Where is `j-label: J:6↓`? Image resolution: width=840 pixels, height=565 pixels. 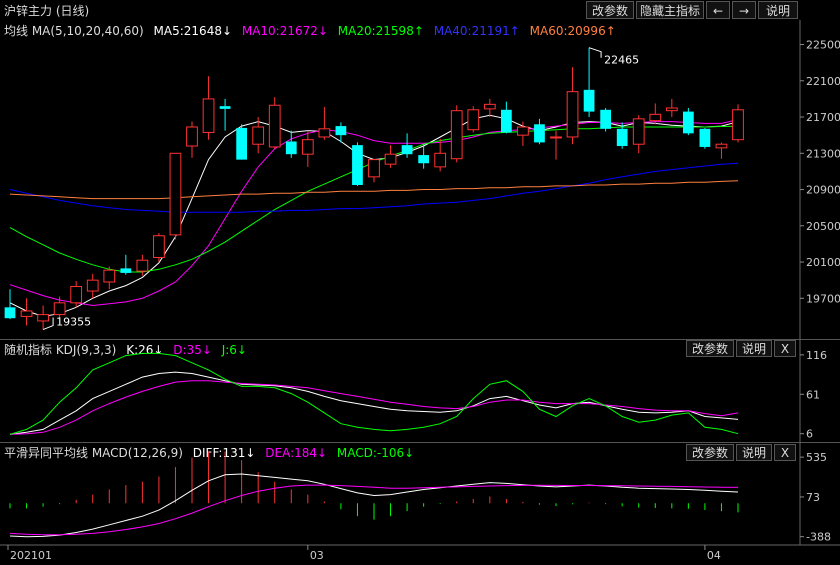
j-label: J:6↓ is located at coordinates (234, 350).